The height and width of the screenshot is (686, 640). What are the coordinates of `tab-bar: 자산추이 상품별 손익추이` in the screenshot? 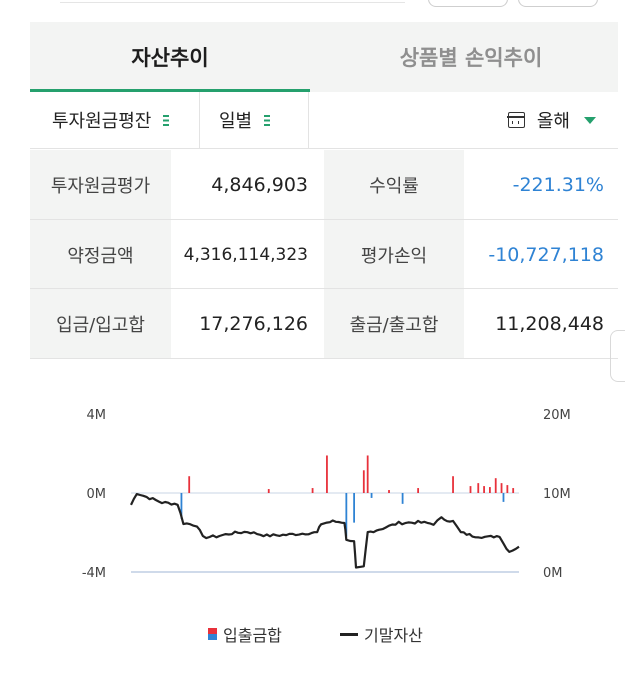 It's located at (324, 57).